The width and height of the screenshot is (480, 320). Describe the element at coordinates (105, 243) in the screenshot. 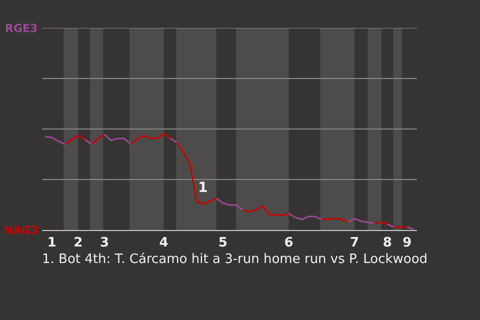

I see `x-tick-label: 3` at that location.